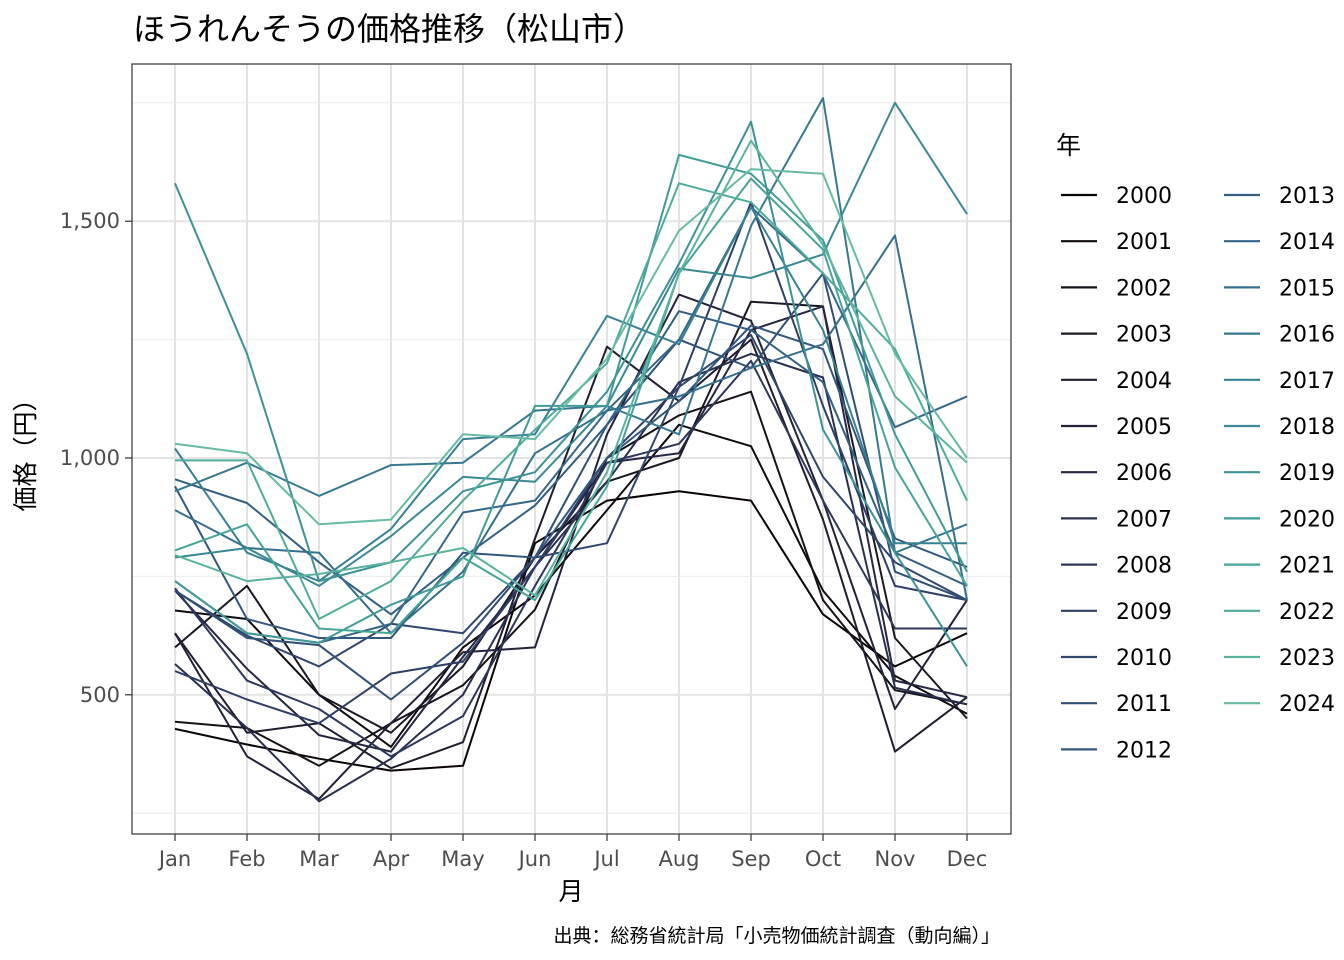  I want to click on y-tick-label: 1,000, so click(90, 458).